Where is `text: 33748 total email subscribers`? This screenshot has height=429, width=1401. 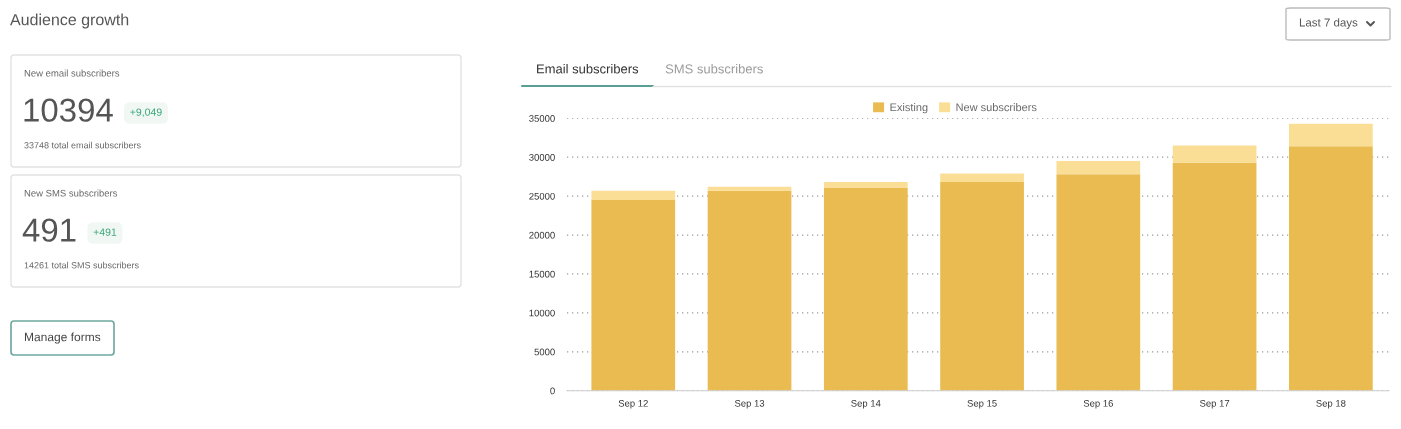
text: 33748 total email subscribers is located at coordinates (82, 145).